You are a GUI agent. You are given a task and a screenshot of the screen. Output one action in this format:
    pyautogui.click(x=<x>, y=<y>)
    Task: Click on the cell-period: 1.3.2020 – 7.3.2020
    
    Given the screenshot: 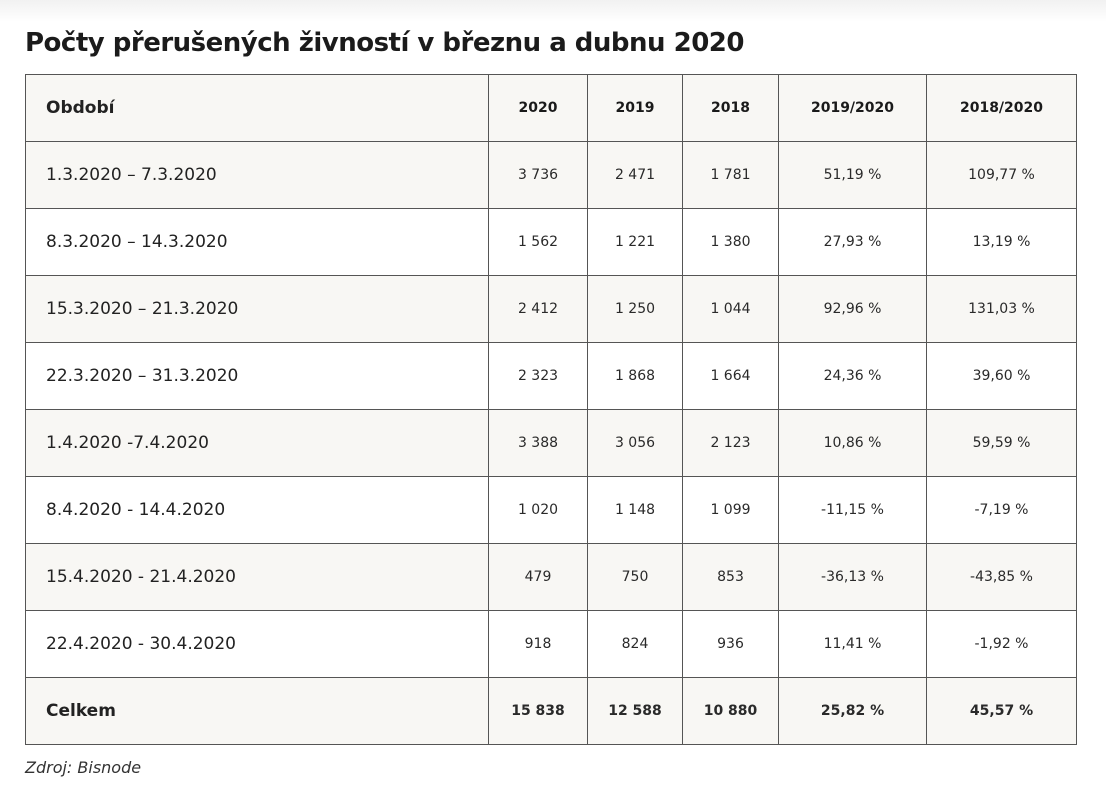 What is the action you would take?
    pyautogui.click(x=257, y=175)
    